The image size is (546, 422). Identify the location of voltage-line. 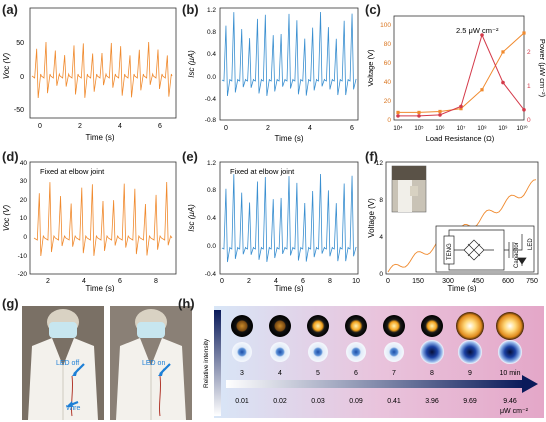
(461, 72).